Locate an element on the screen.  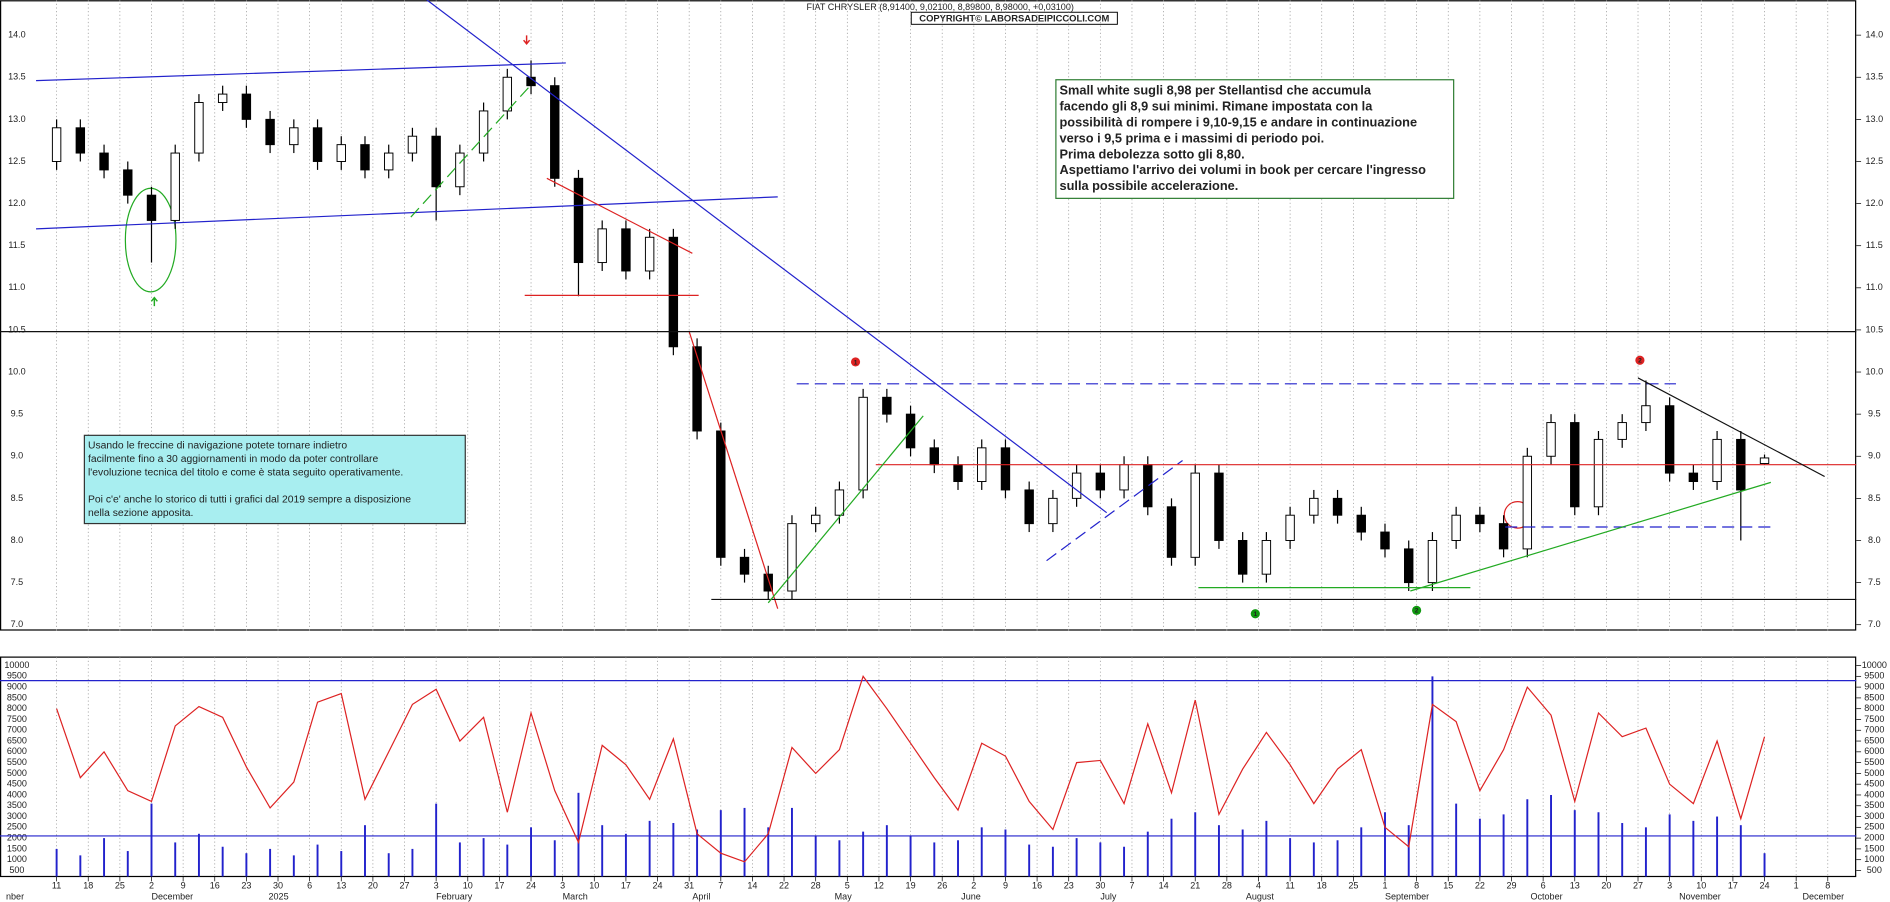
y-tick-label: 1500 is located at coordinates (17, 848).